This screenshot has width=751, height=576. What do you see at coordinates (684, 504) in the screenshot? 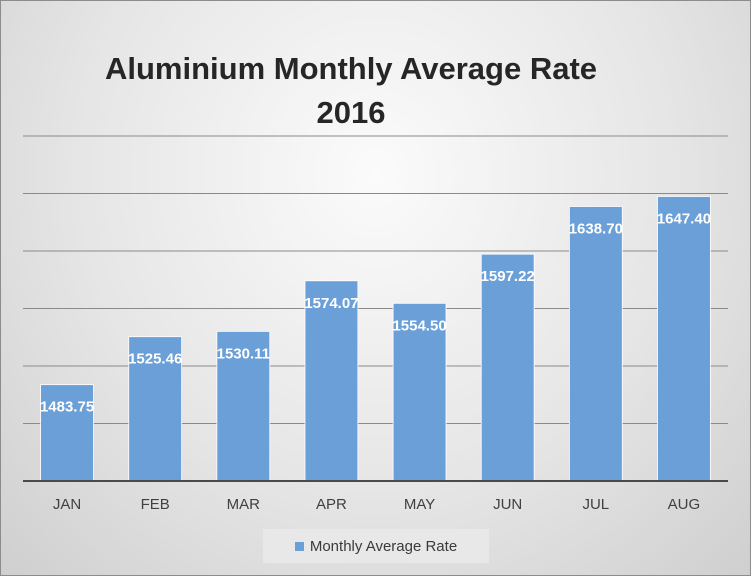
I see `x-tick-aug: AUG` at bounding box center [684, 504].